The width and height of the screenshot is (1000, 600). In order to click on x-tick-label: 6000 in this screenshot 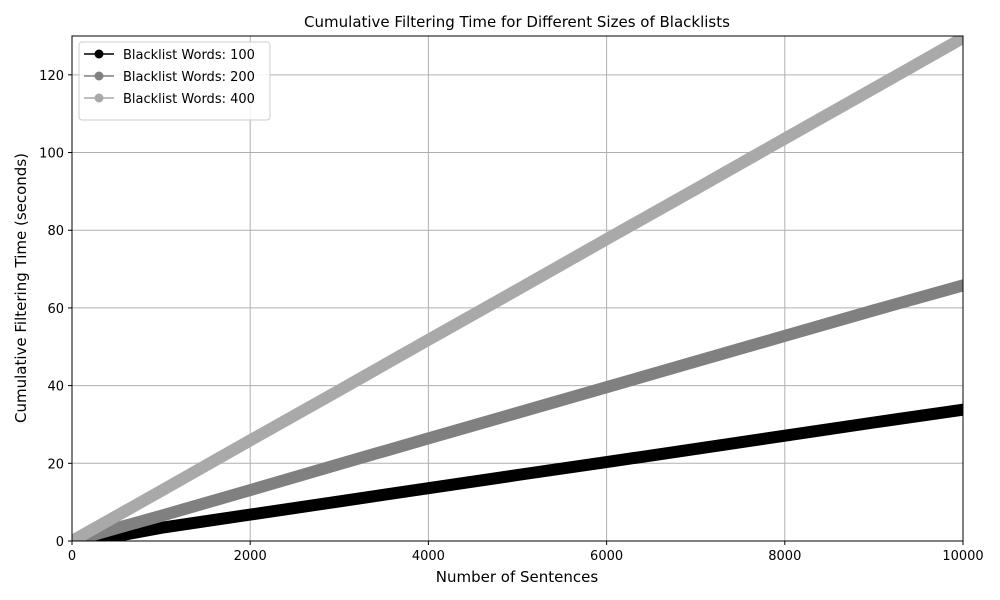, I will do `click(606, 556)`.